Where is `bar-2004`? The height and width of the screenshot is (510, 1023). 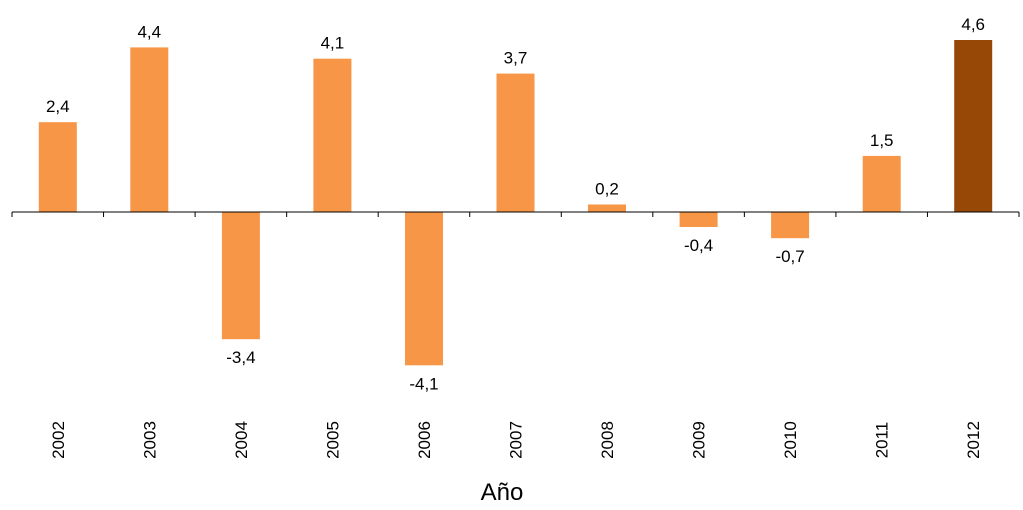 bar-2004 is located at coordinates (240, 276).